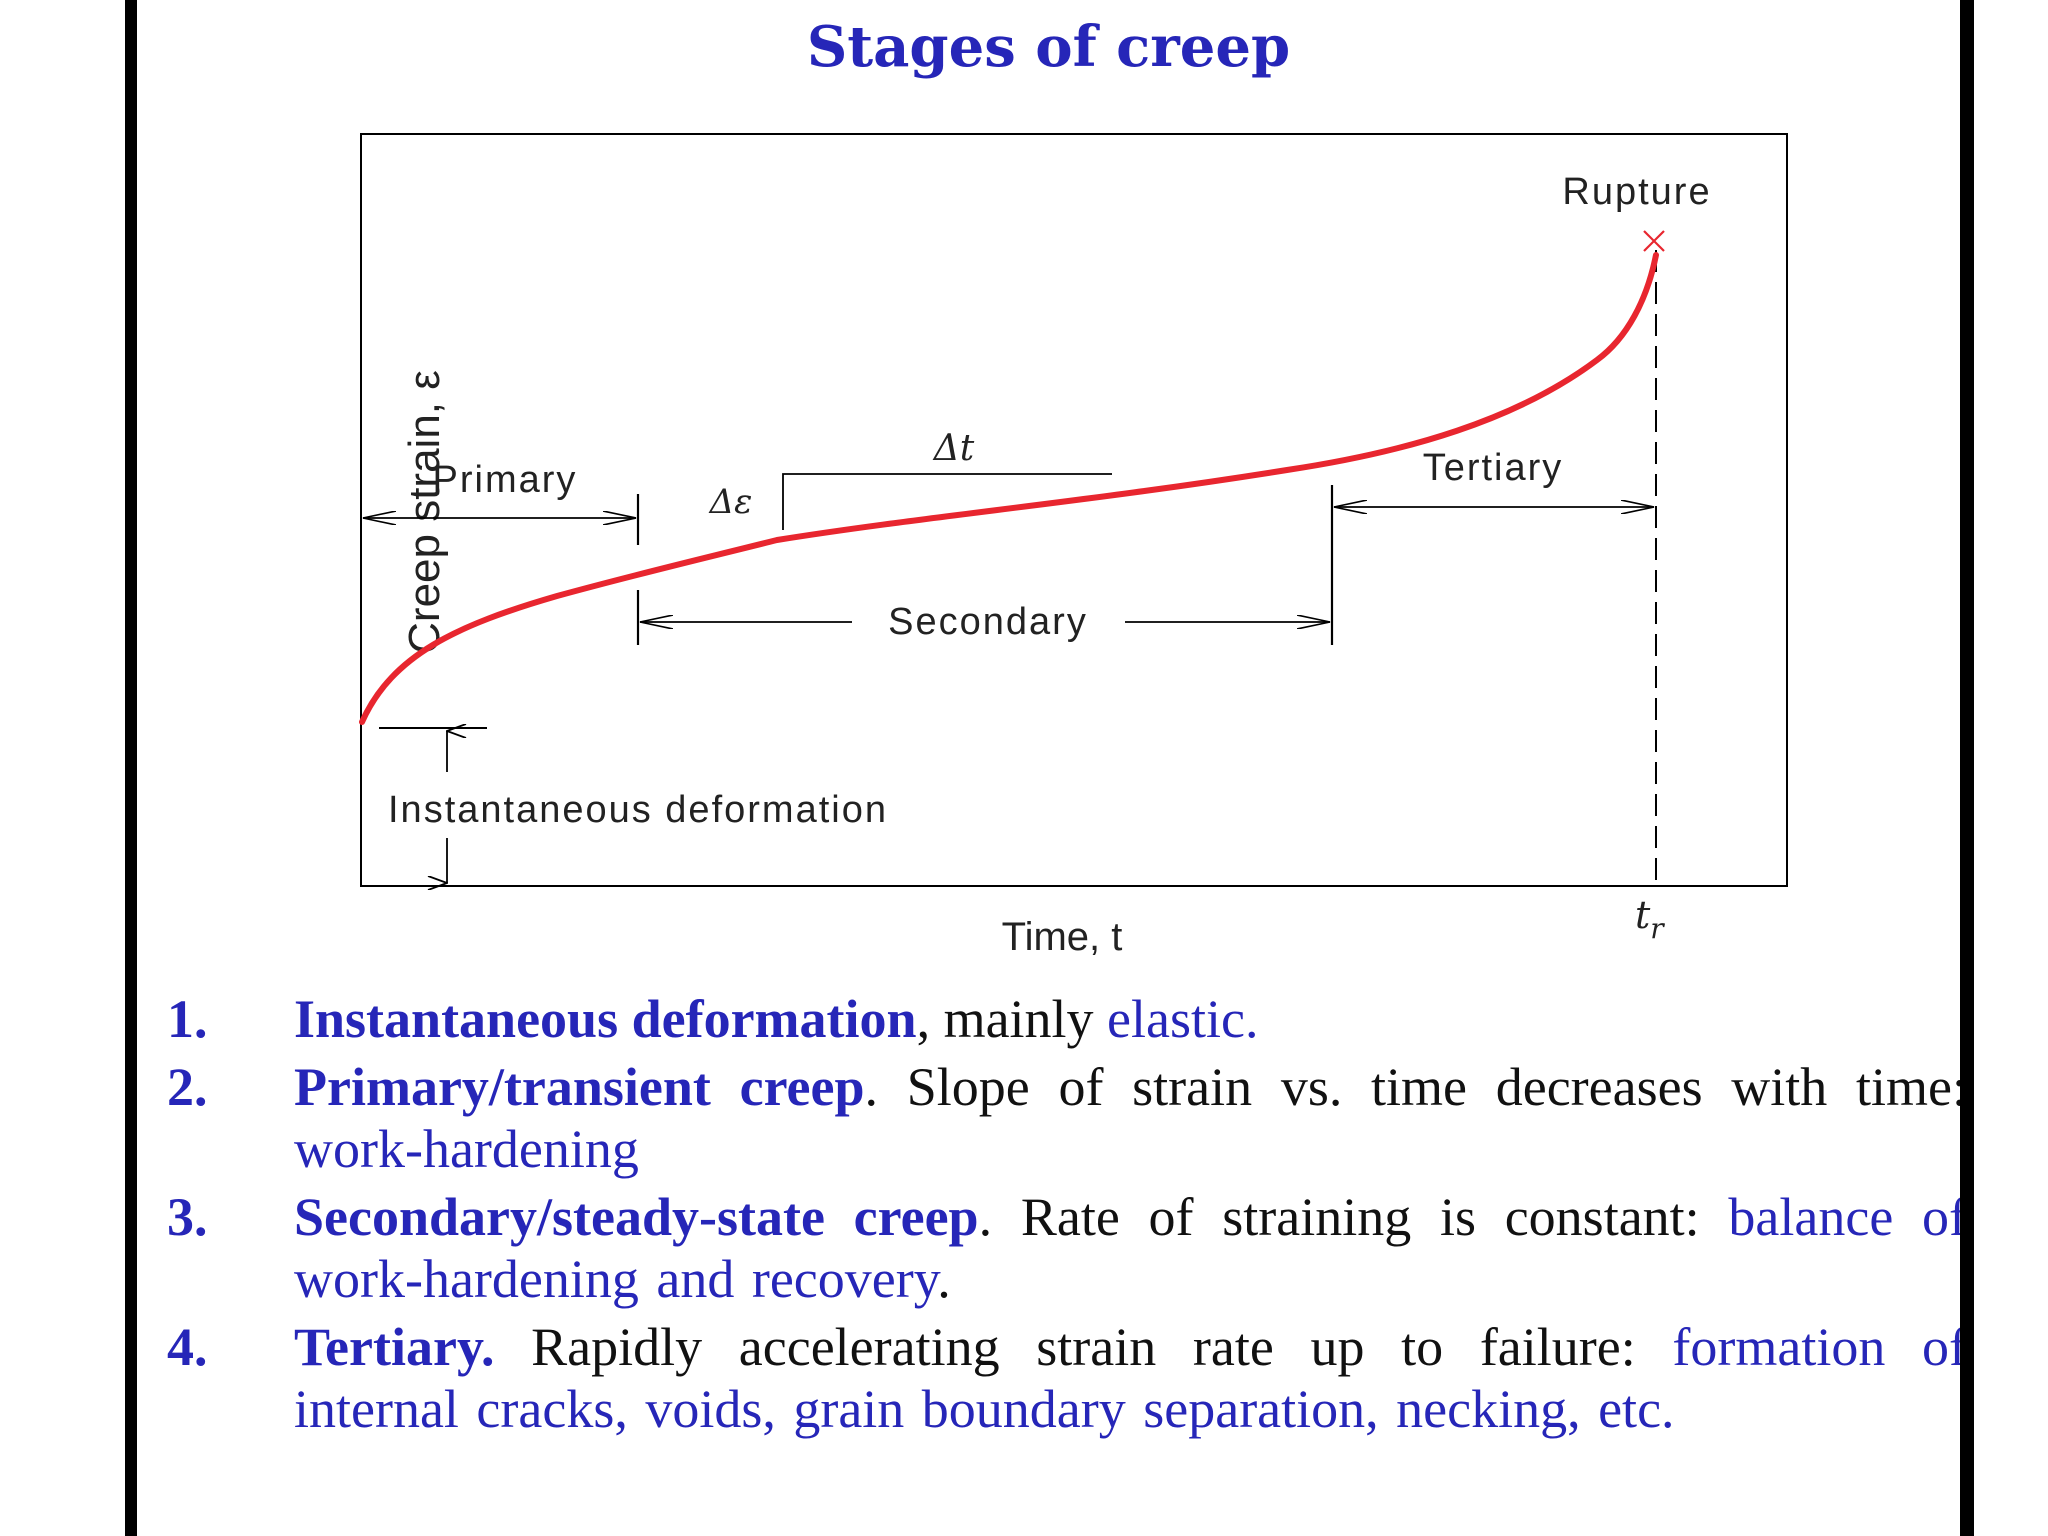 This screenshot has height=1536, width=2048. What do you see at coordinates (1012, 1019) in the screenshot?
I see `item-text: , mainly` at bounding box center [1012, 1019].